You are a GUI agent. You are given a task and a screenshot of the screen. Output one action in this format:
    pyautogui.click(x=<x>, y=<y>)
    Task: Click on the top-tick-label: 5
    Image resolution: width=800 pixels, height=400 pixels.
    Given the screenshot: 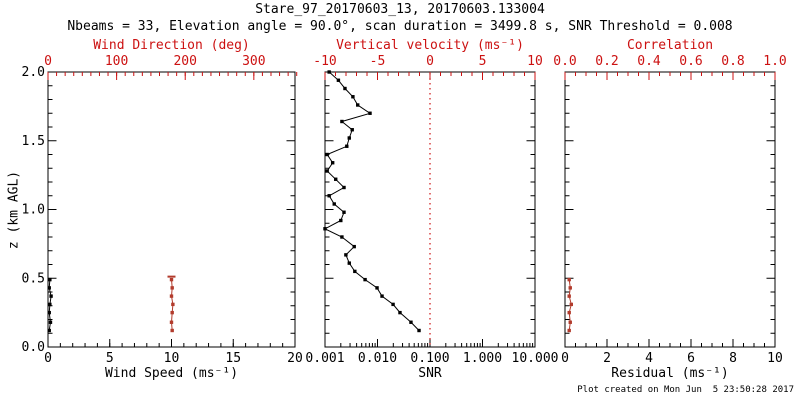 What is the action you would take?
    pyautogui.click(x=483, y=61)
    